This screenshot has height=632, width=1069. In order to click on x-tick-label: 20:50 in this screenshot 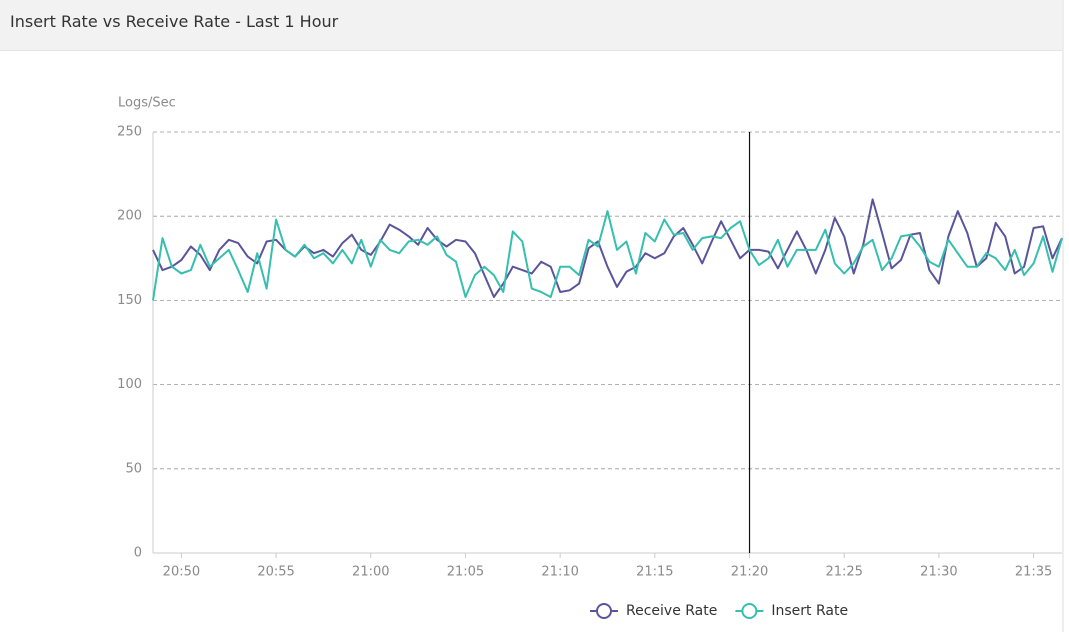, I will do `click(181, 572)`.